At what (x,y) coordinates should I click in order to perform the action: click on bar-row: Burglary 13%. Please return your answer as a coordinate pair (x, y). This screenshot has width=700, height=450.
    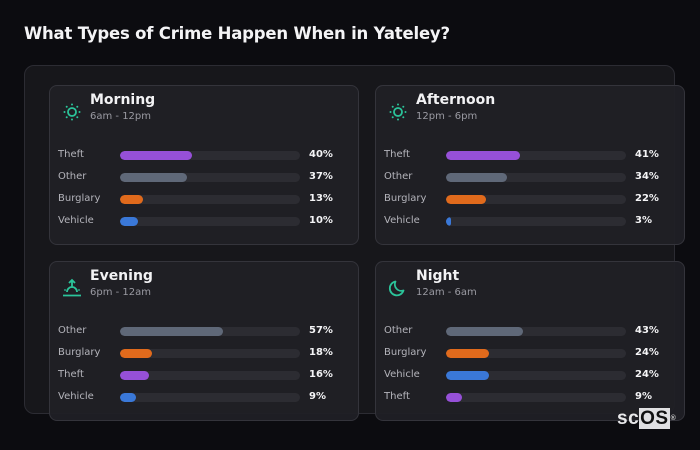
    Looking at the image, I should click on (204, 199).